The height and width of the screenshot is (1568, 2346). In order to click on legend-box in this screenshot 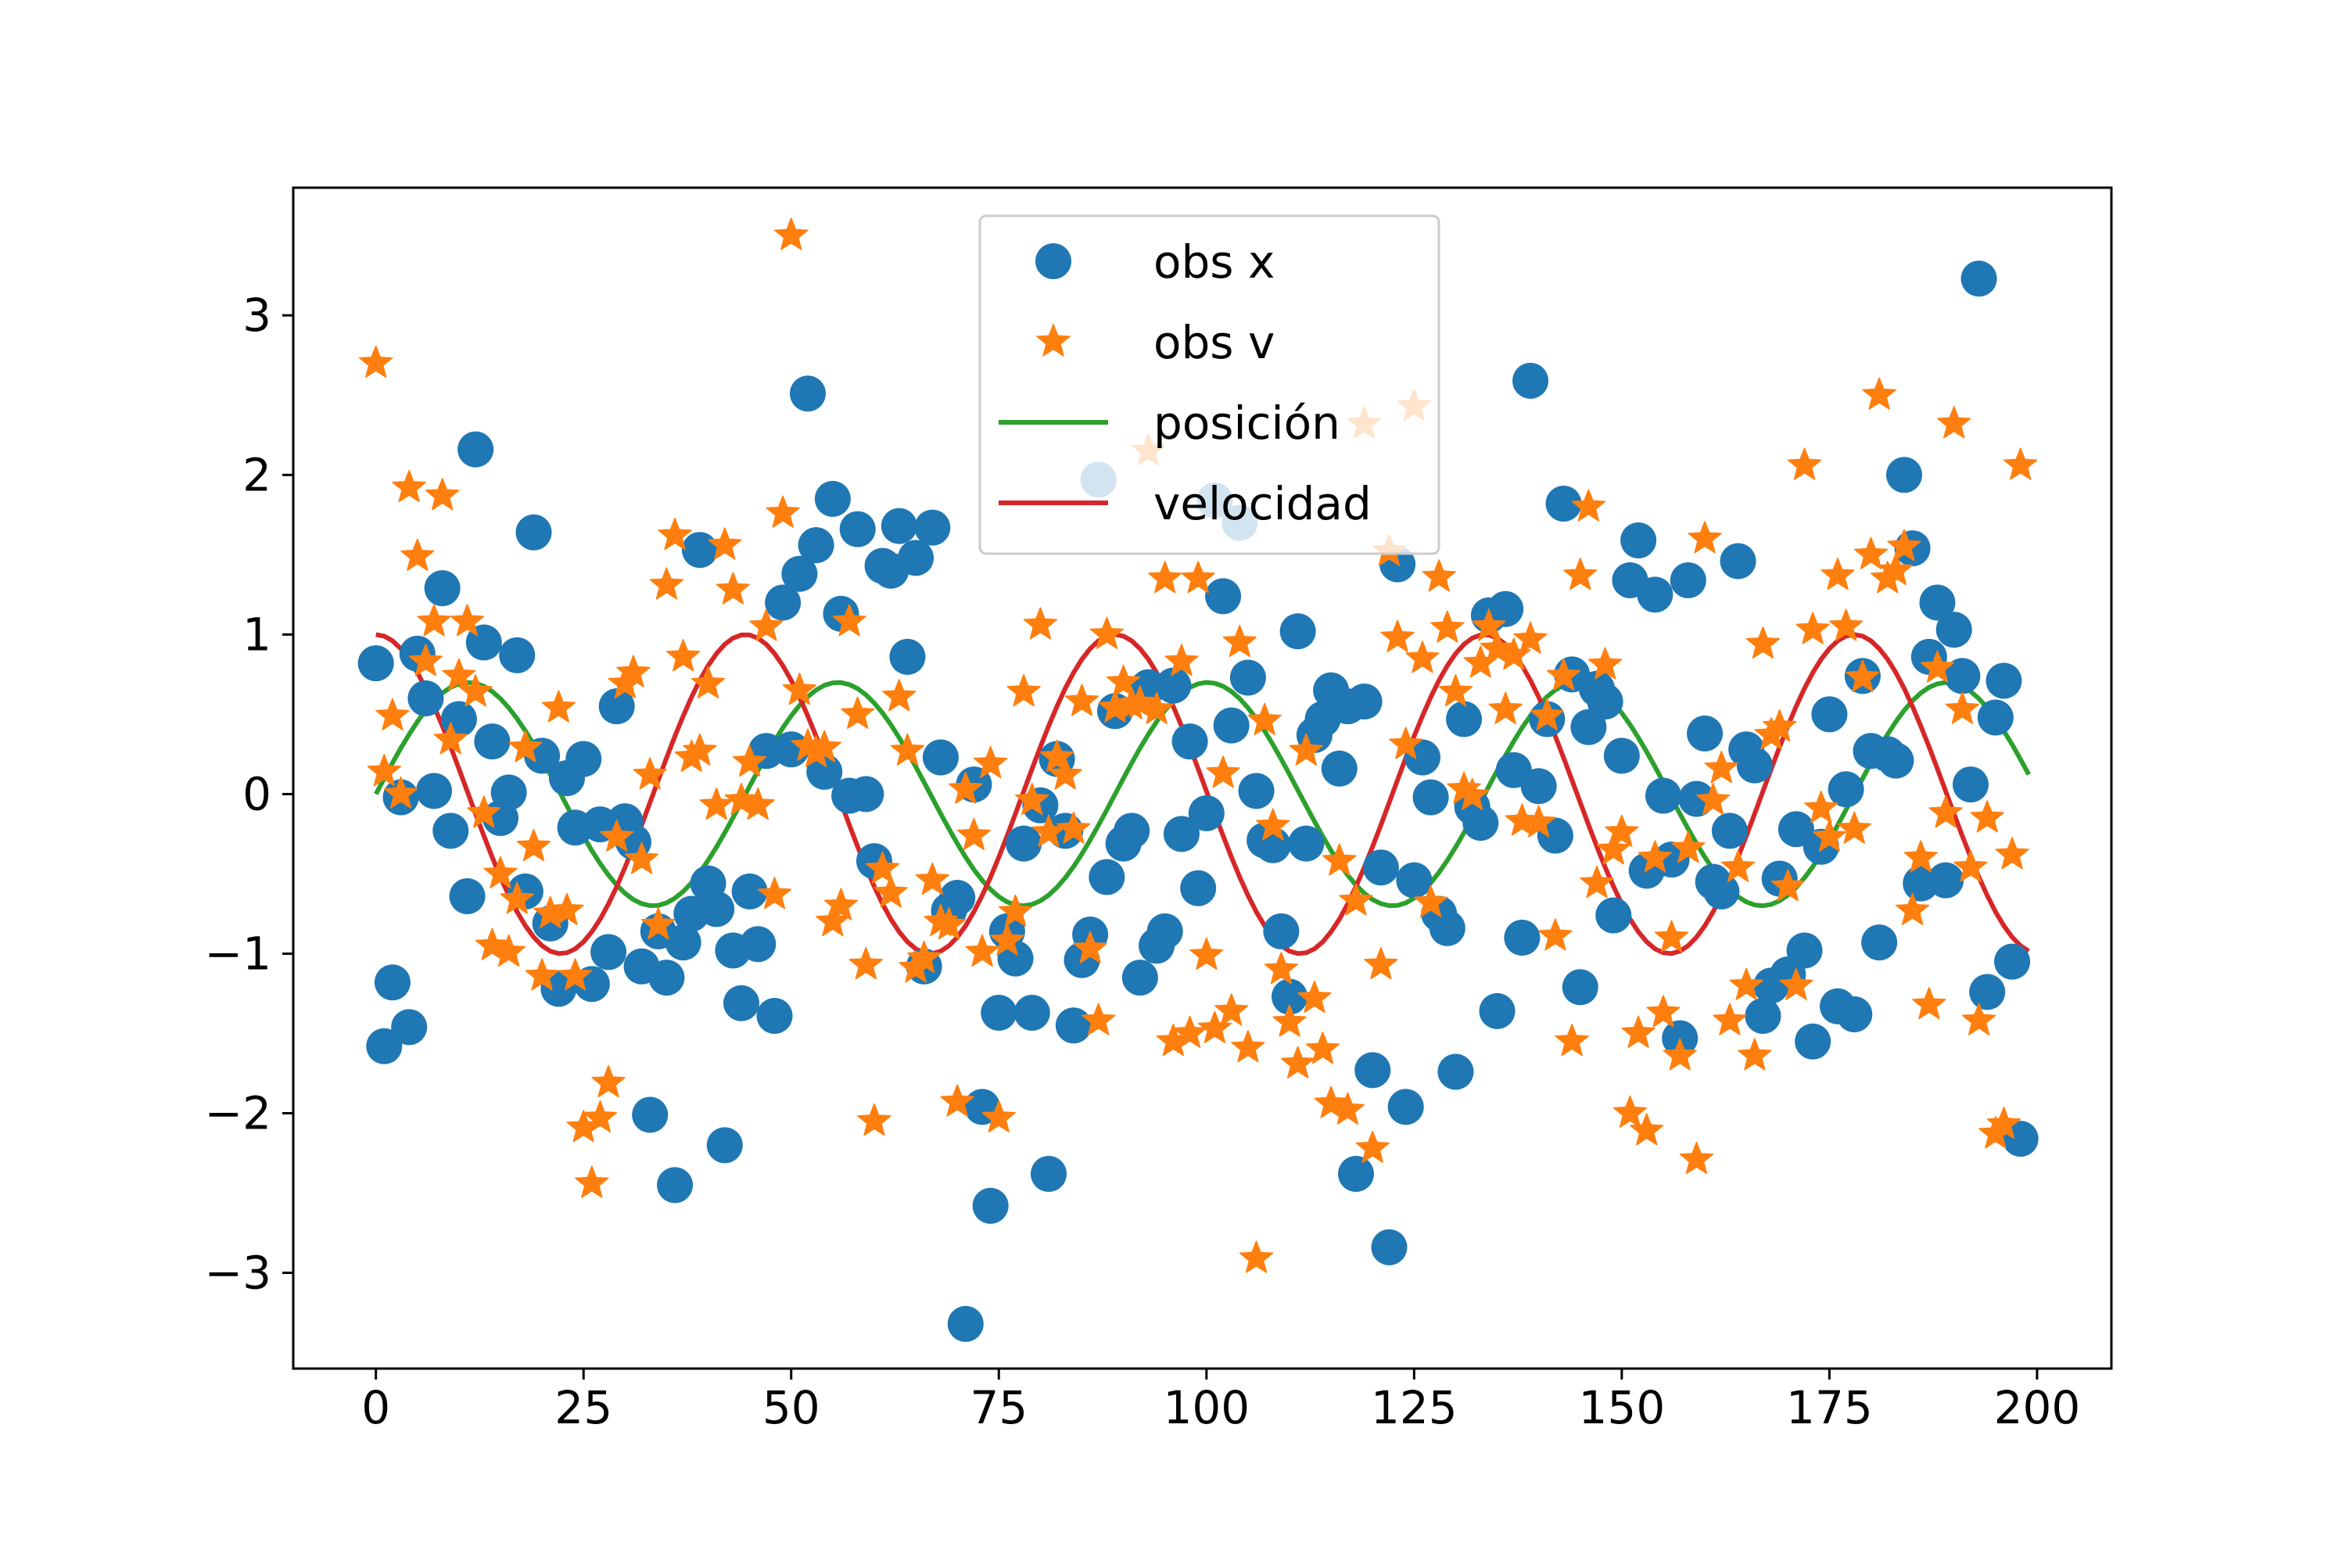, I will do `click(1209, 384)`.